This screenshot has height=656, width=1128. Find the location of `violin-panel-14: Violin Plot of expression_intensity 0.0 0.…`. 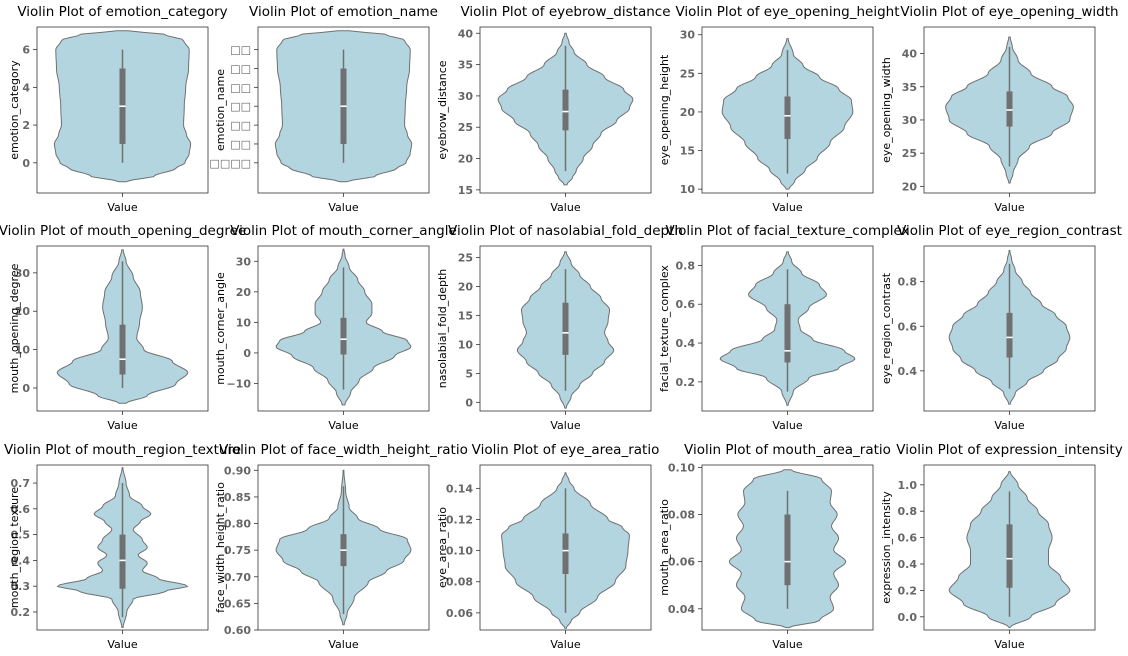

violin-panel-14: Violin Plot of expression_intensity 0.0 0.… is located at coordinates (1001, 546).